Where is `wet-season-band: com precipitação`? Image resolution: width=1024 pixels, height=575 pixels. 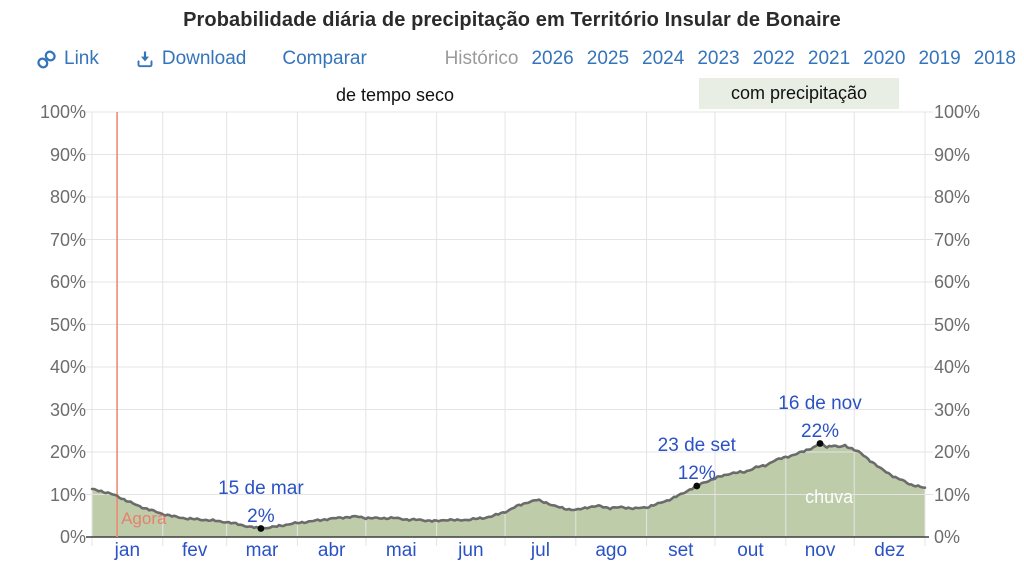 wet-season-band: com precipitação is located at coordinates (799, 93).